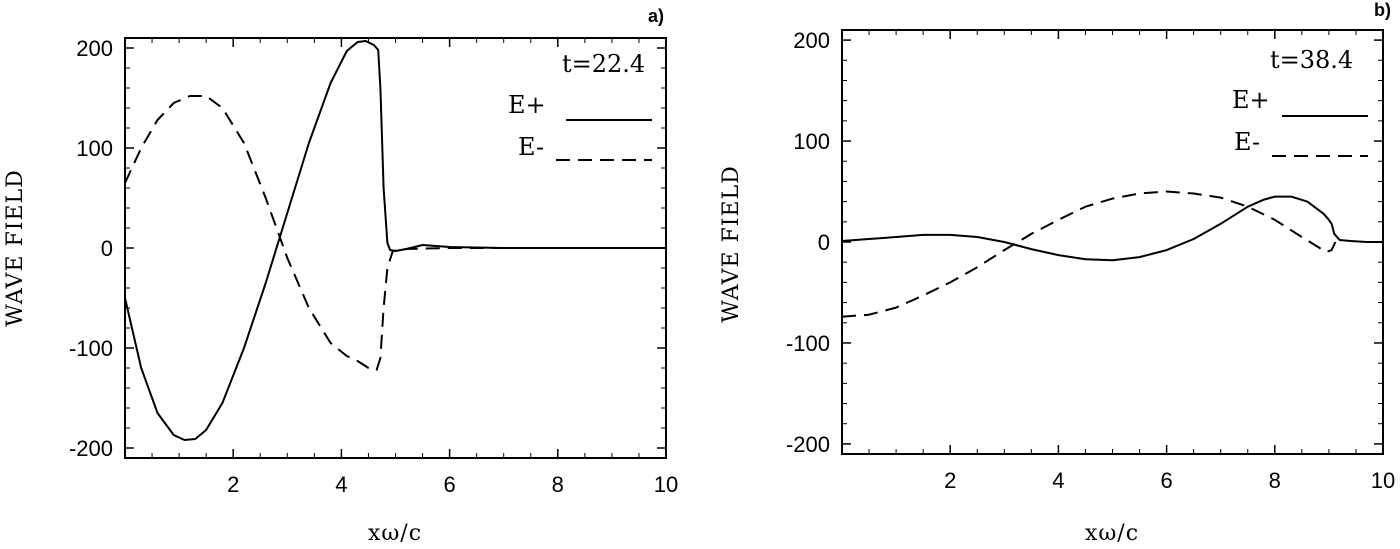  What do you see at coordinates (527, 105) in the screenshot?
I see `legend-label-e-plus-a: E+` at bounding box center [527, 105].